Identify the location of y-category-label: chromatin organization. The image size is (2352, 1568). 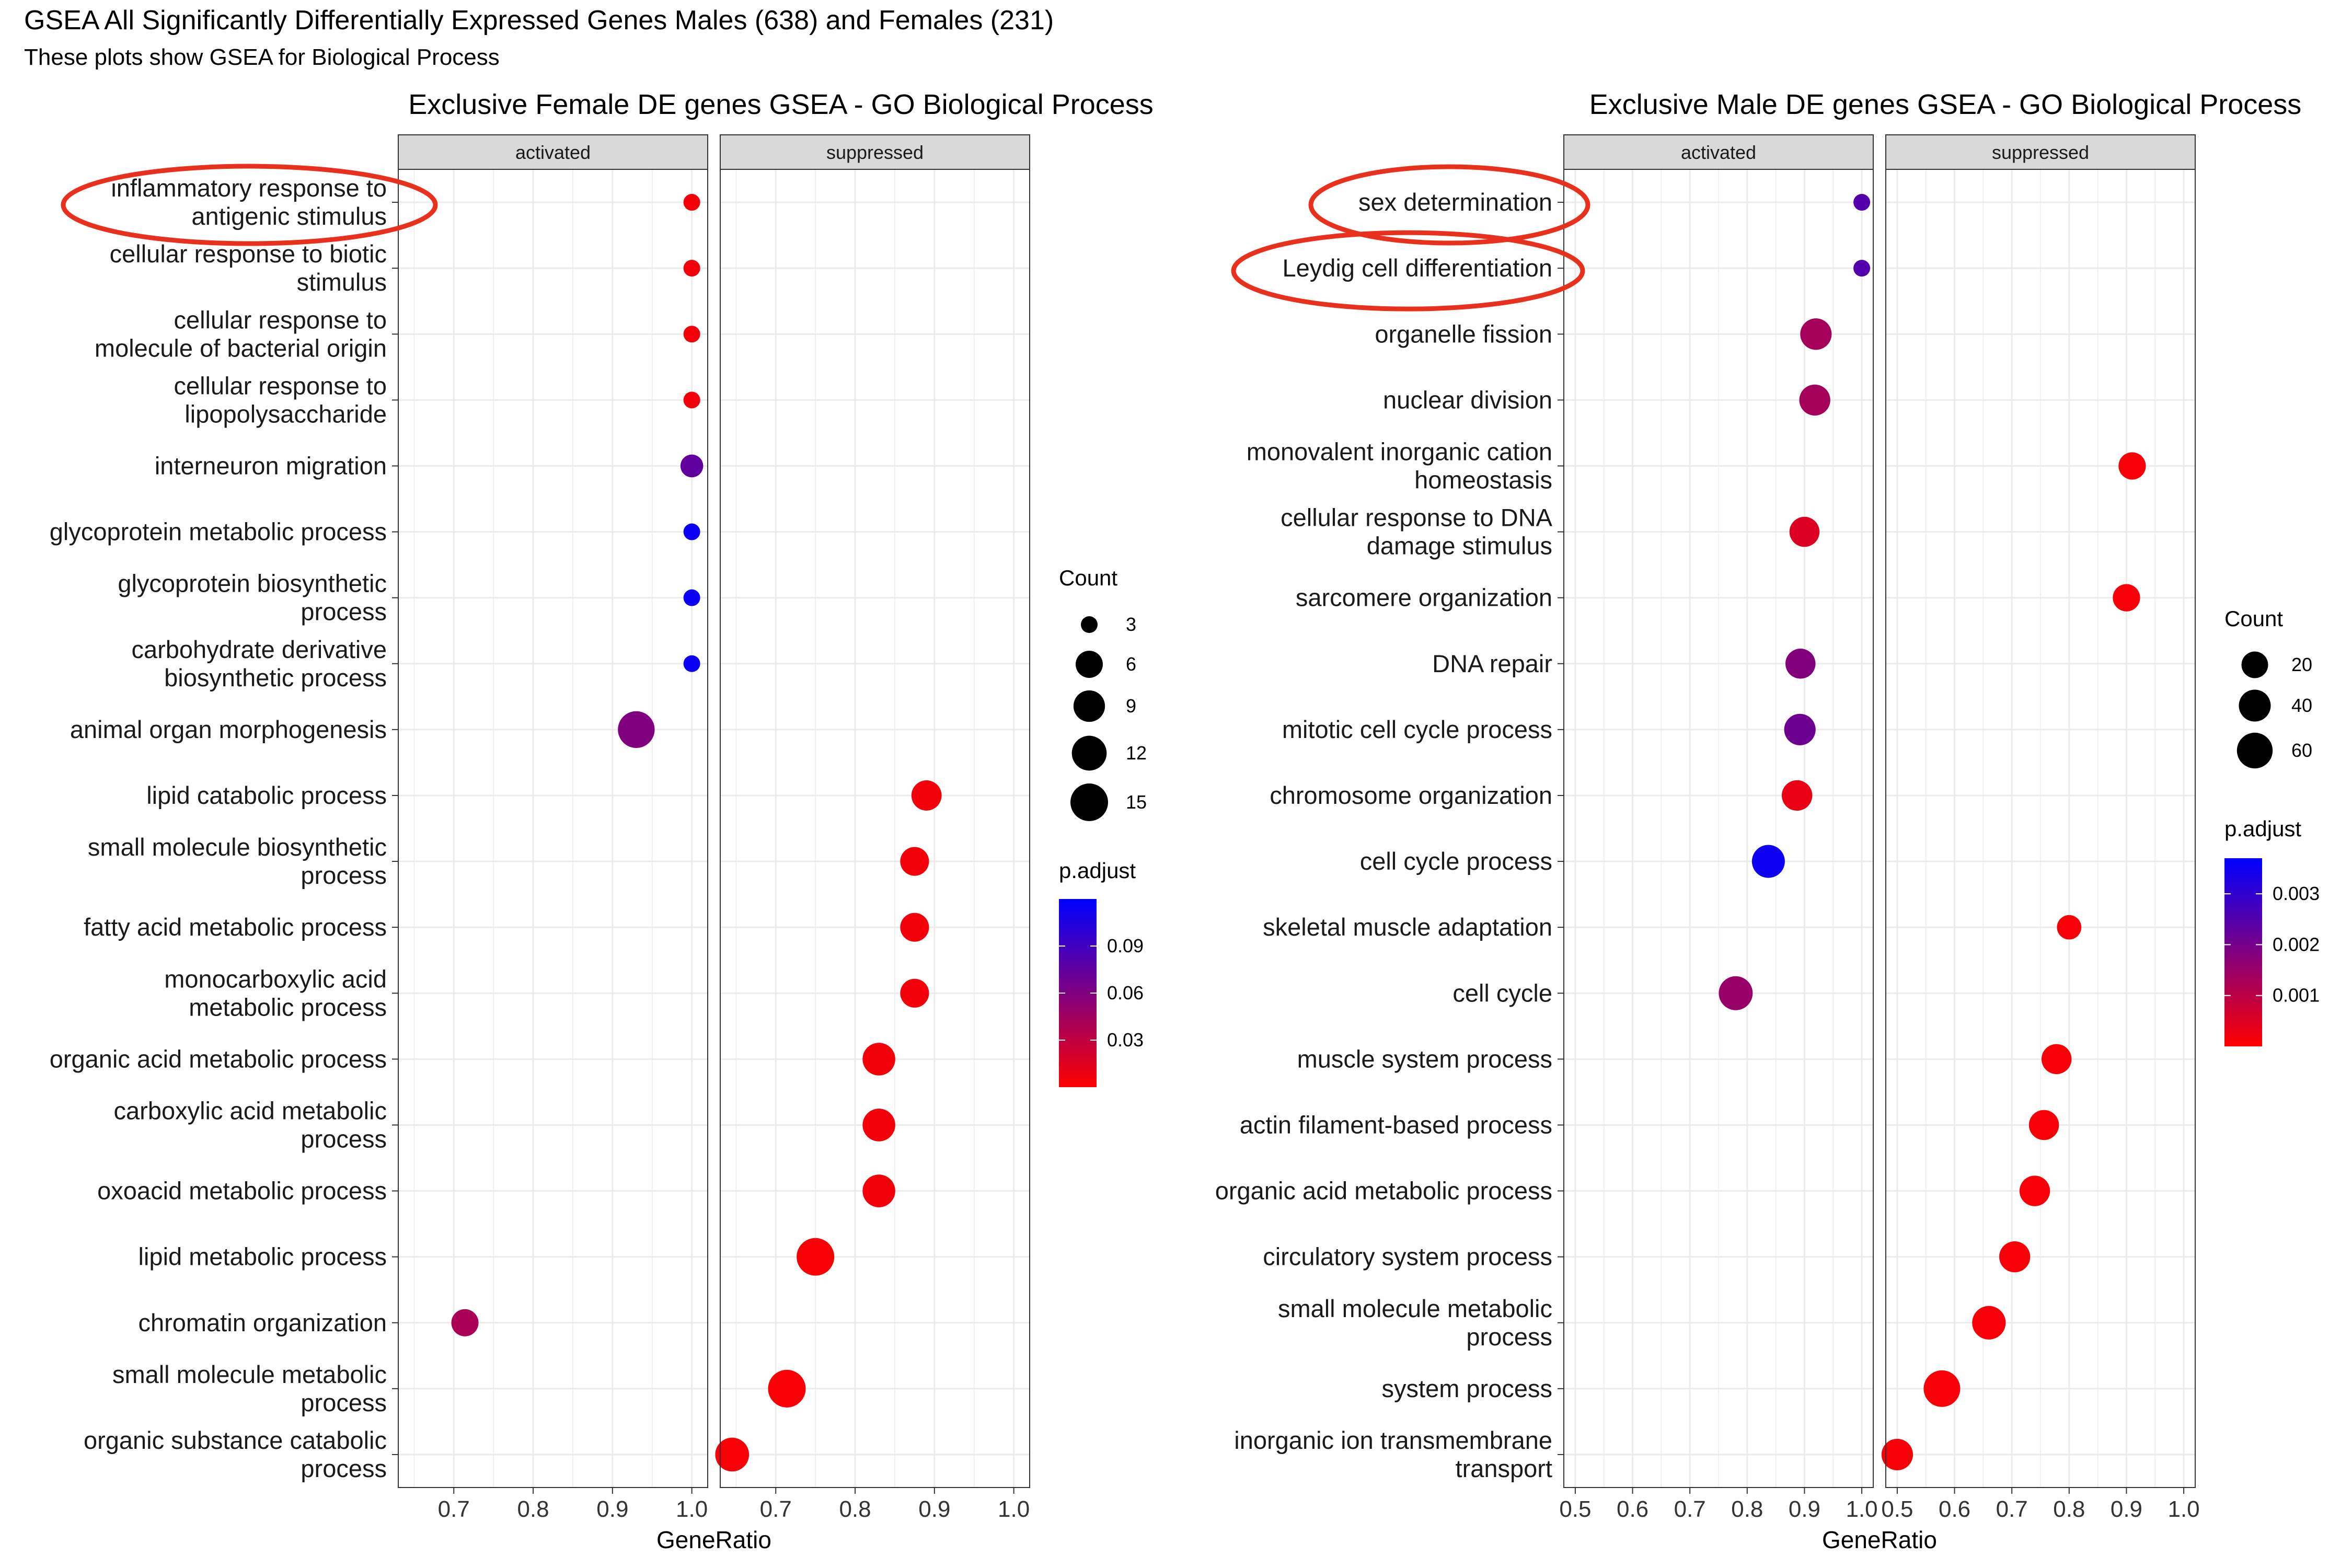
(263, 1322).